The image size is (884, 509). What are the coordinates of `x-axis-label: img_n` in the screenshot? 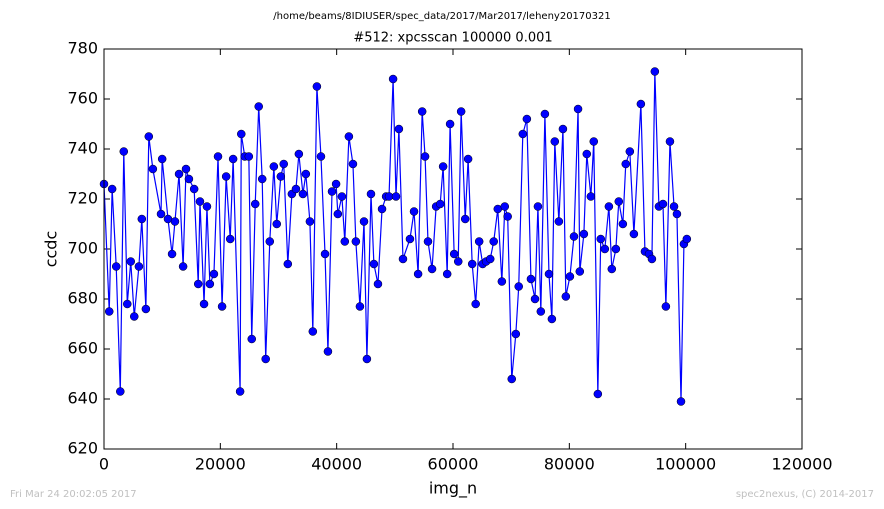 It's located at (453, 489).